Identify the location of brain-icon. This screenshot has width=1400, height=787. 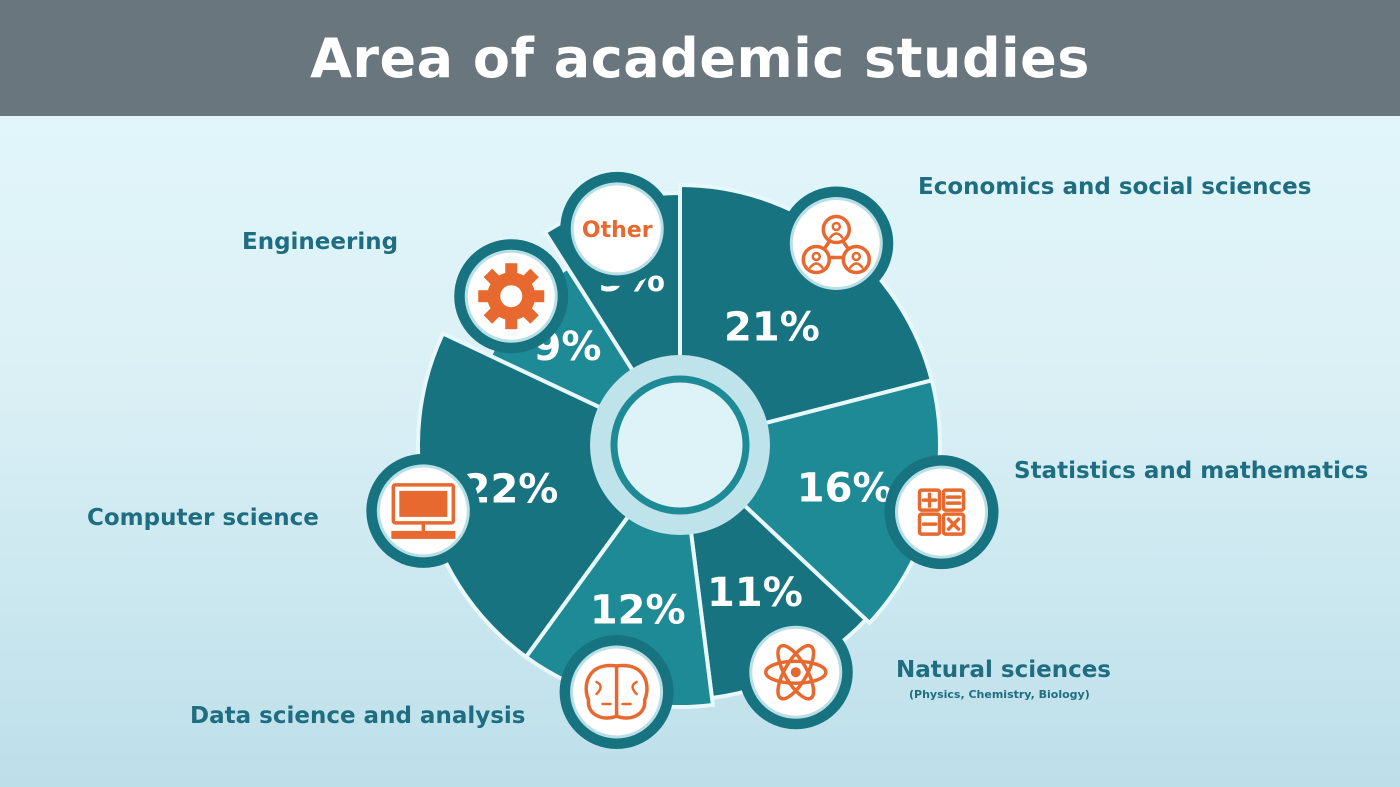
(616, 691).